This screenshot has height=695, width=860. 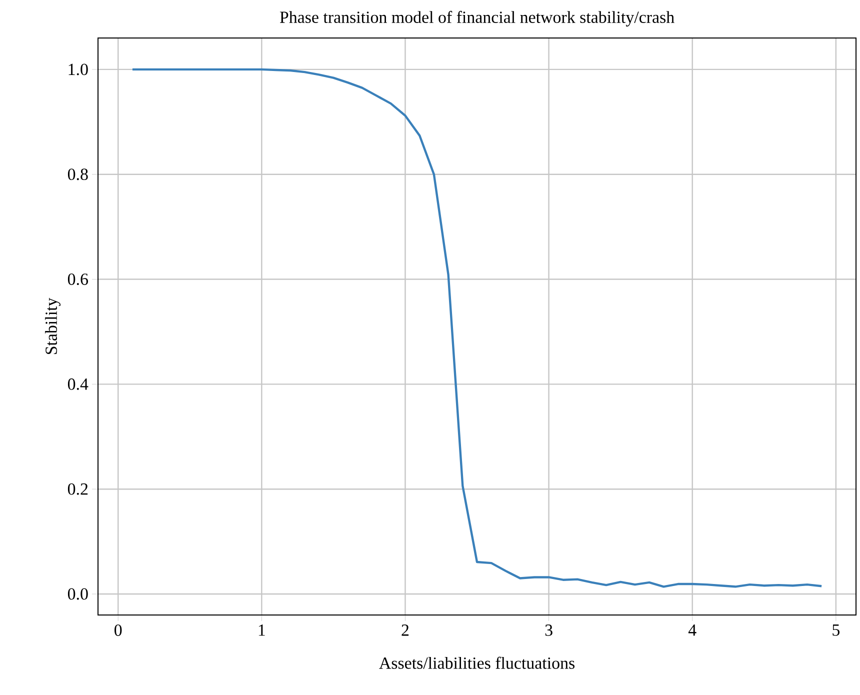 What do you see at coordinates (692, 630) in the screenshot?
I see `x-tick-label: 4` at bounding box center [692, 630].